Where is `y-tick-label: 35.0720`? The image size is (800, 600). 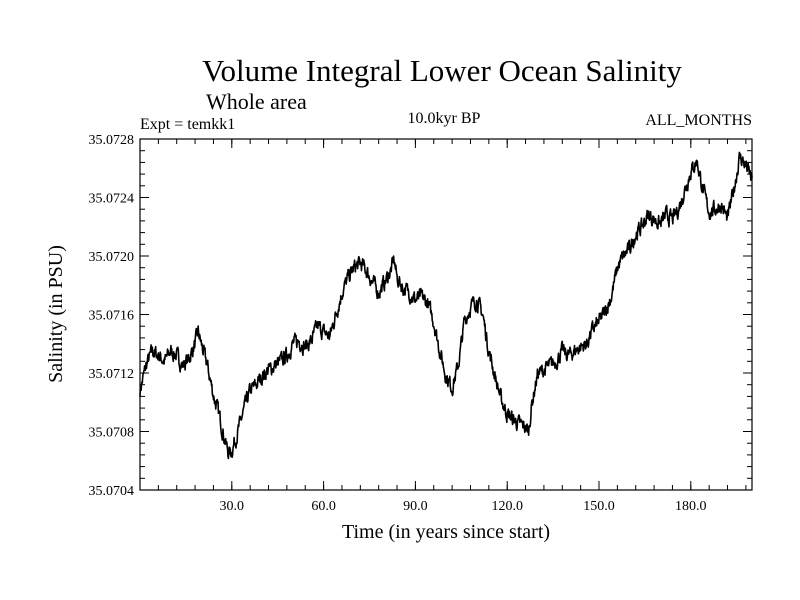
y-tick-label: 35.0720 is located at coordinates (112, 257).